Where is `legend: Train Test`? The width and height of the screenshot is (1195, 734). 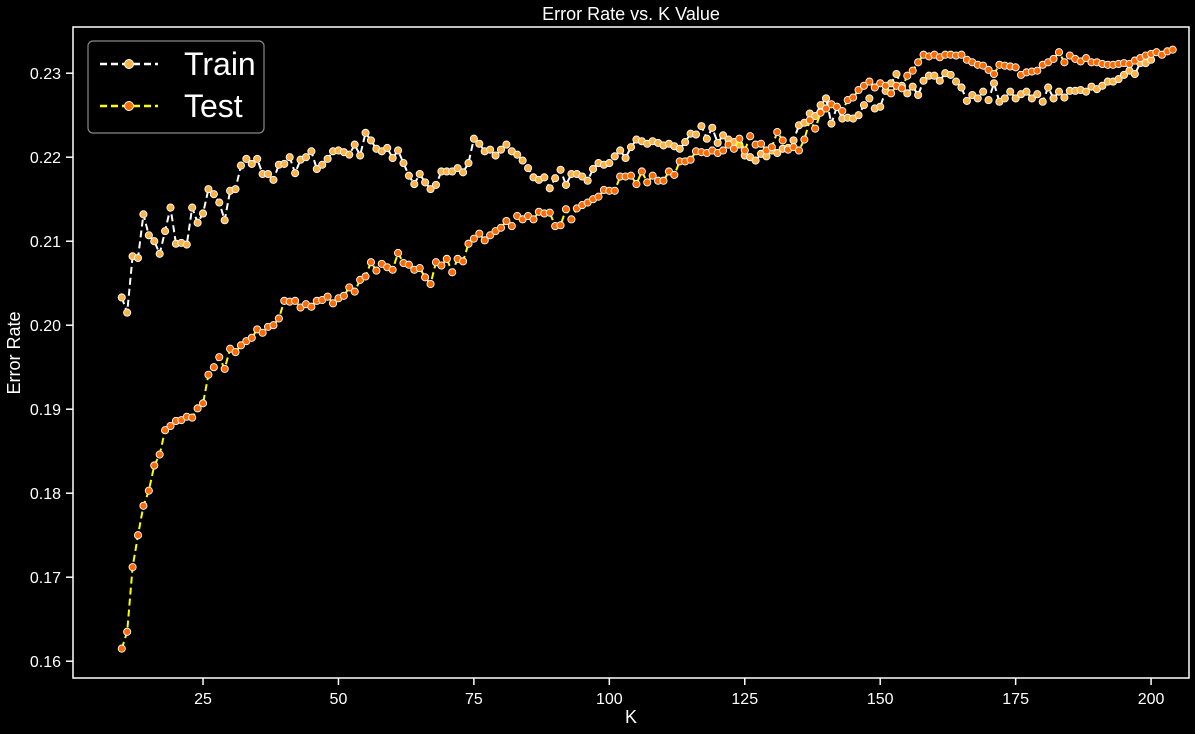
legend: Train Test is located at coordinates (176, 87).